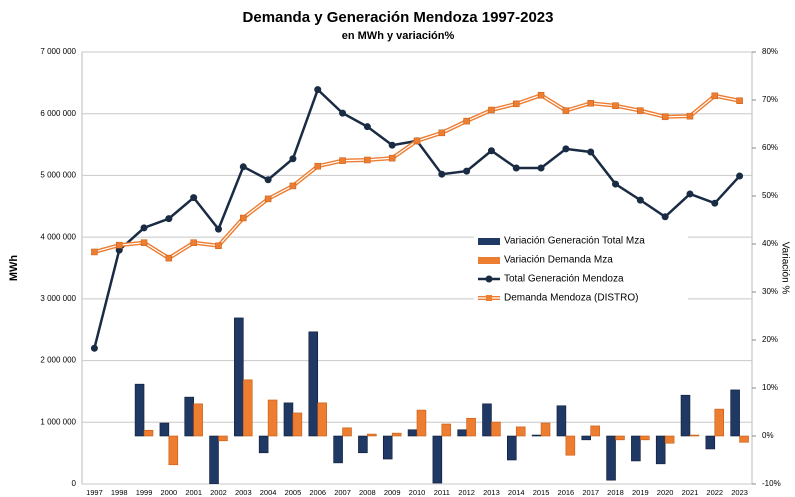 This screenshot has width=795, height=497. I want to click on legend-label: Variación Demanda Mza, so click(558, 260).